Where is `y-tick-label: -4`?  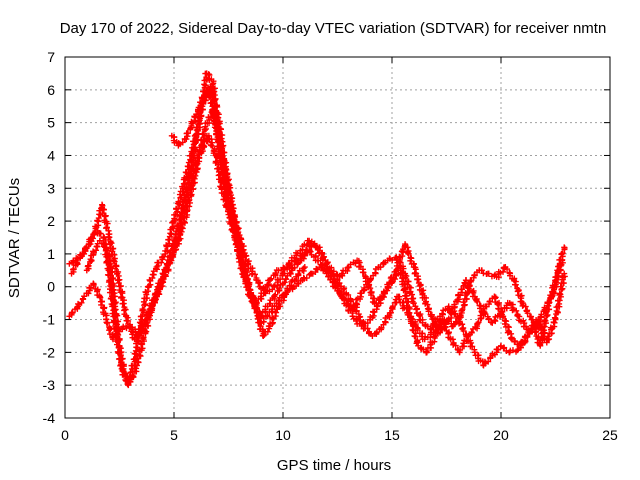 y-tick-label: -4 is located at coordinates (49, 418).